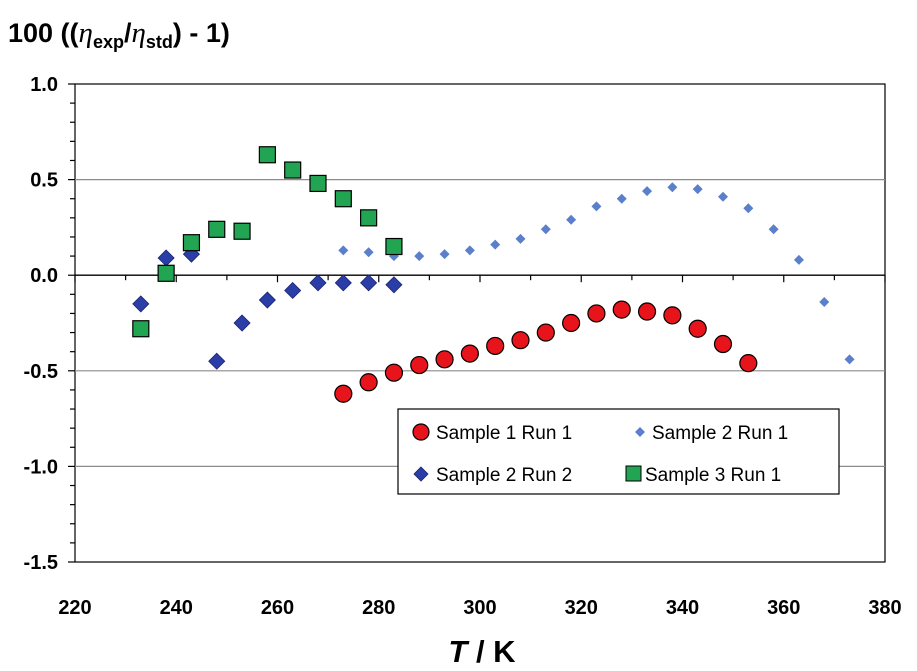 Image resolution: width=917 pixels, height=671 pixels. I want to click on x-axis-ticks, so click(480, 279).